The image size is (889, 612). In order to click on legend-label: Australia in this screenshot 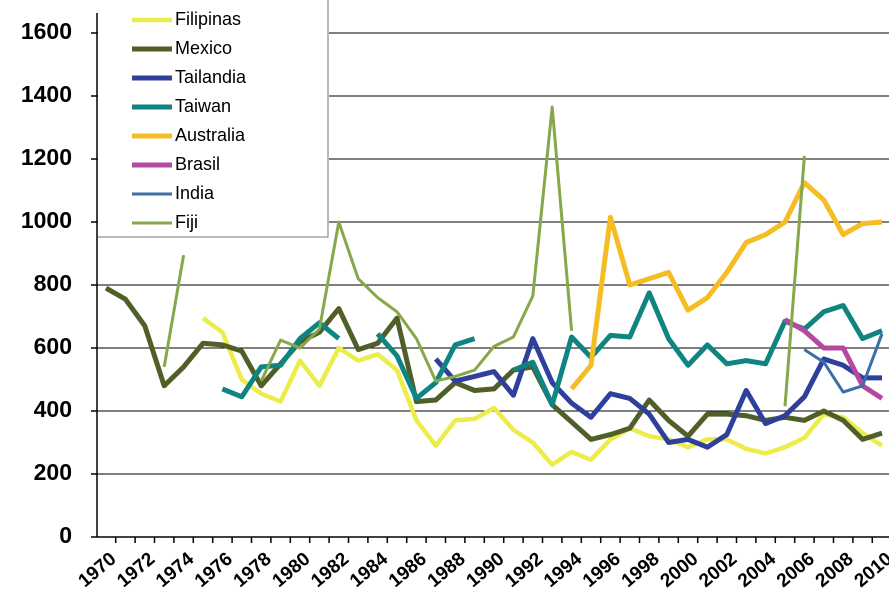, I will do `click(210, 135)`.